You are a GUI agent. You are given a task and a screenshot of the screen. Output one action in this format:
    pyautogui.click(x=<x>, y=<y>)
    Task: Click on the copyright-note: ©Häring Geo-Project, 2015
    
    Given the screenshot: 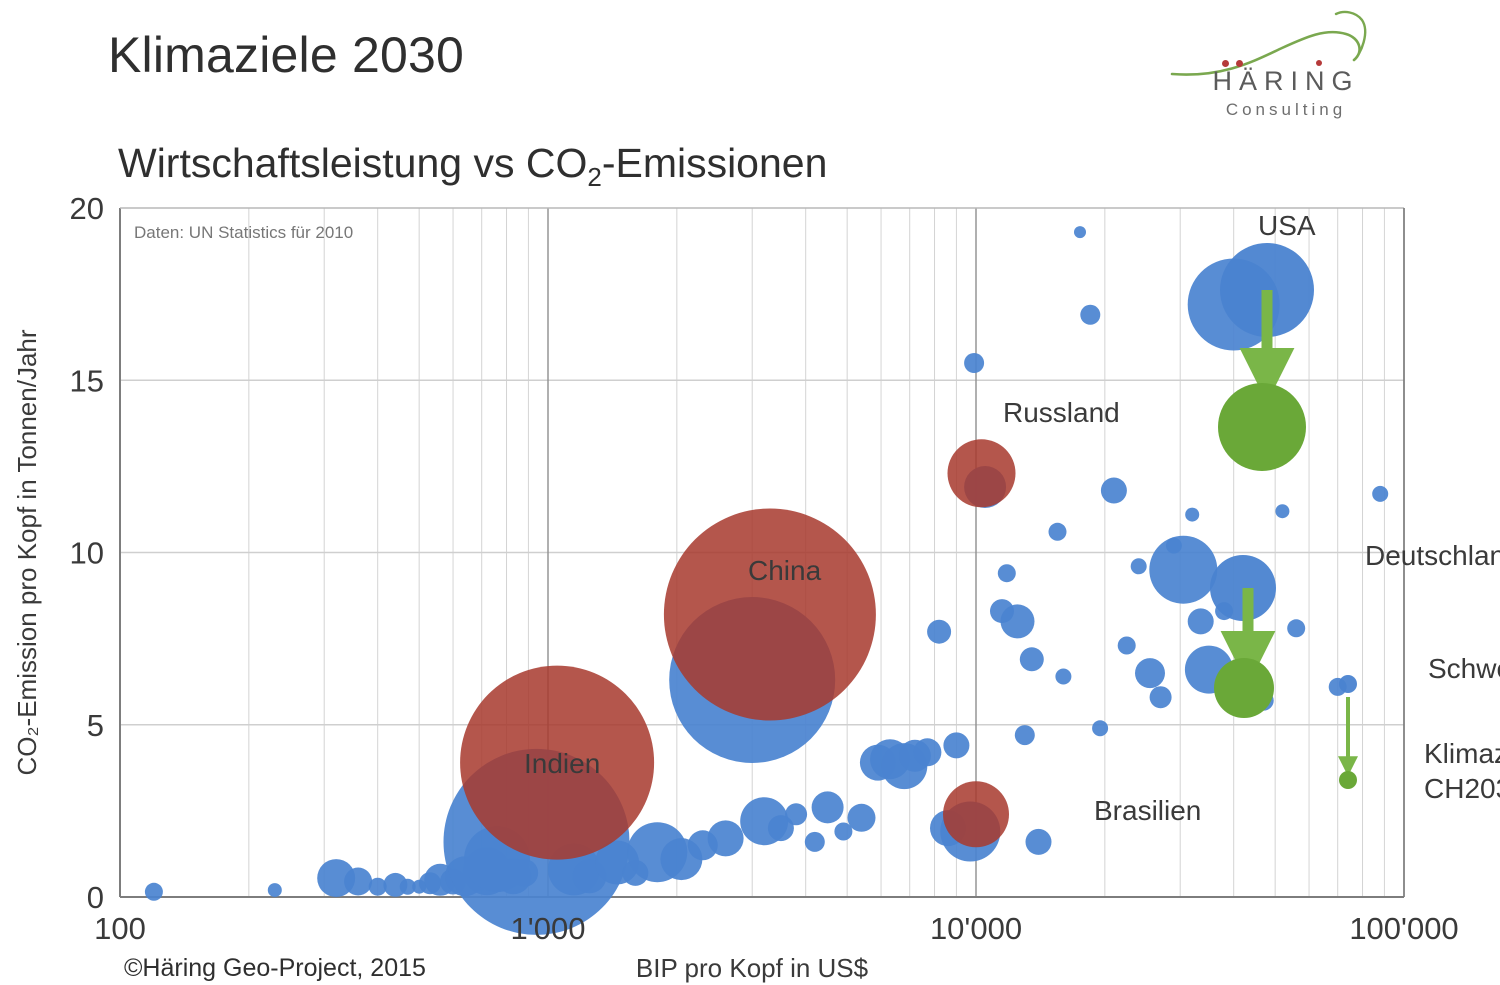 What is the action you would take?
    pyautogui.click(x=275, y=968)
    